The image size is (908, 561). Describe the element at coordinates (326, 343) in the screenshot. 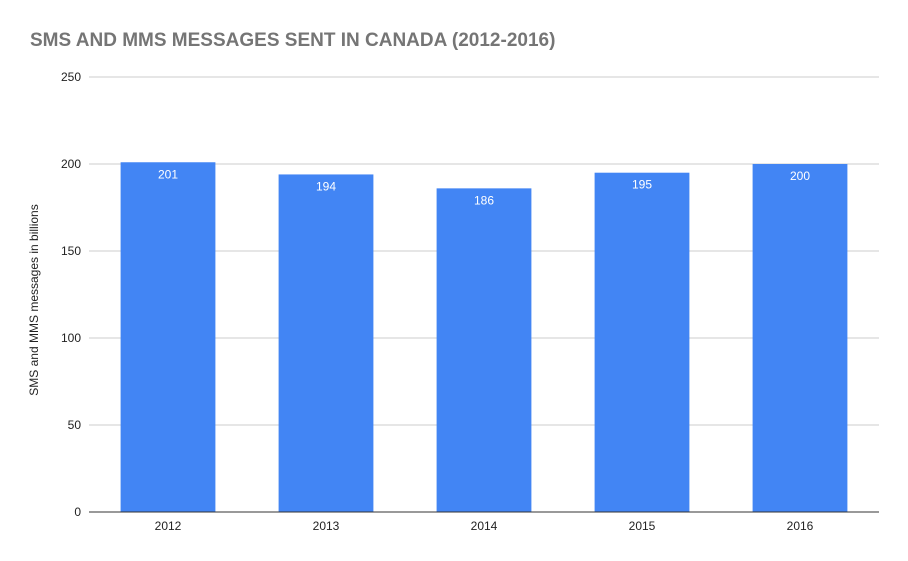

I see `bar-2013` at that location.